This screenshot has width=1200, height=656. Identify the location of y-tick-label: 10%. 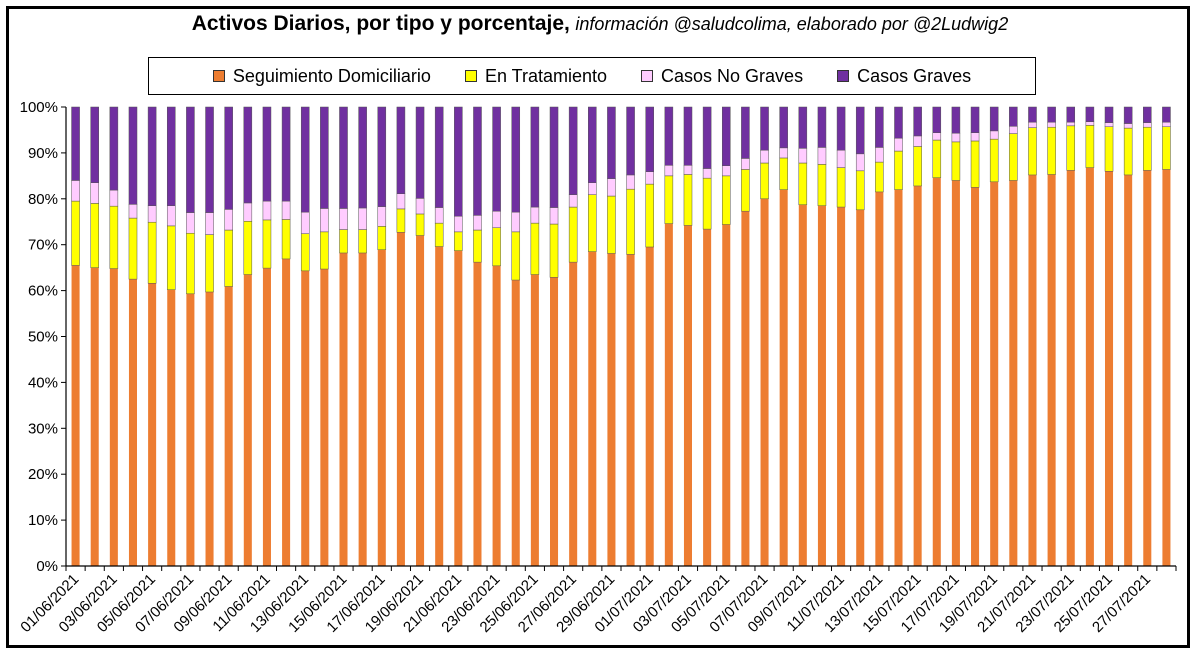
(43, 520).